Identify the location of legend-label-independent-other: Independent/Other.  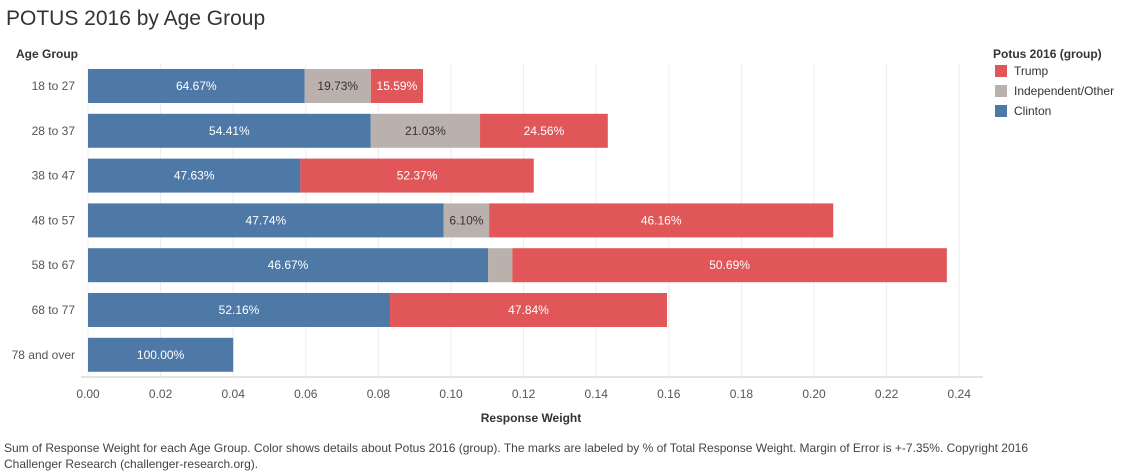
(1064, 91).